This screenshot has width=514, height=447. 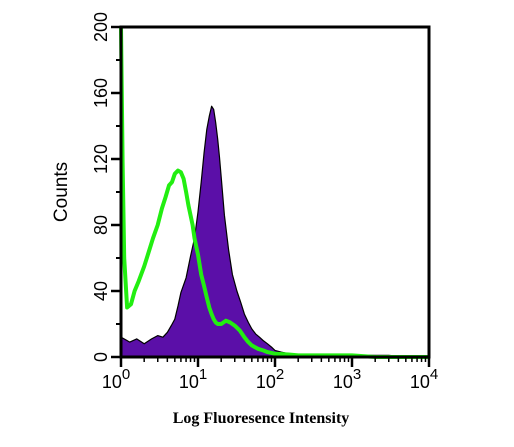 What do you see at coordinates (61, 192) in the screenshot?
I see `y-axis-label: Counts` at bounding box center [61, 192].